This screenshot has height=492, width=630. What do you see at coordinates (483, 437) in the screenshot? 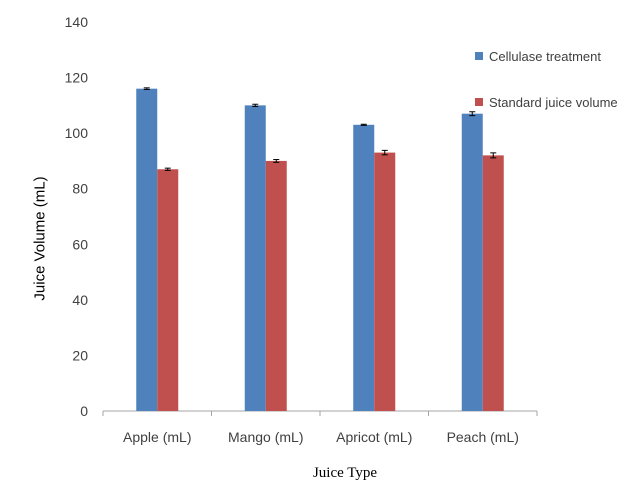
I see `x-tick-label: Peach (mL)` at bounding box center [483, 437].